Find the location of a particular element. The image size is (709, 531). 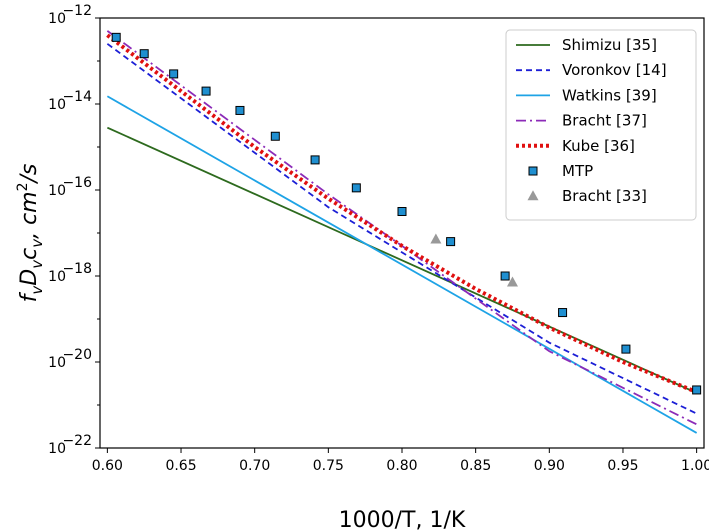

x-tick-label: 0.80 is located at coordinates (401, 466).